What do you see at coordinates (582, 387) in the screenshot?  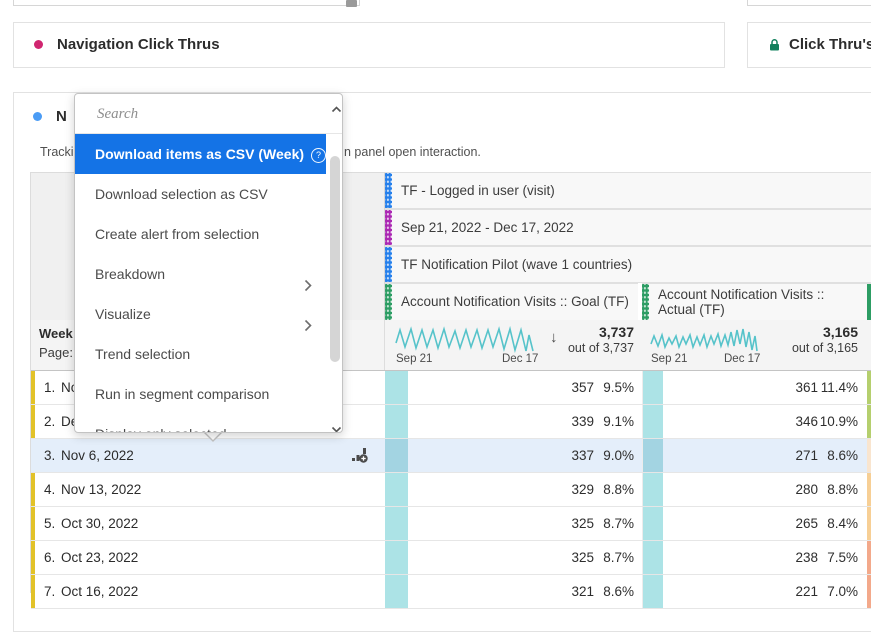 I see `goal-value: 357` at bounding box center [582, 387].